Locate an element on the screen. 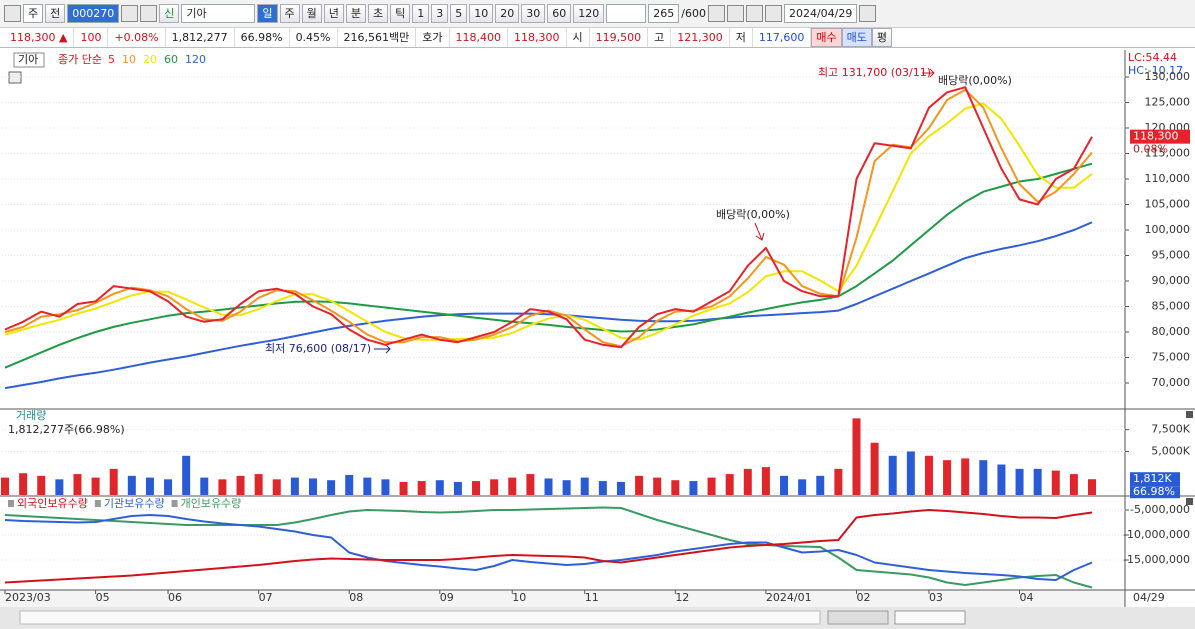 This screenshot has height=629, width=1195. period-button: 일 is located at coordinates (267, 13).